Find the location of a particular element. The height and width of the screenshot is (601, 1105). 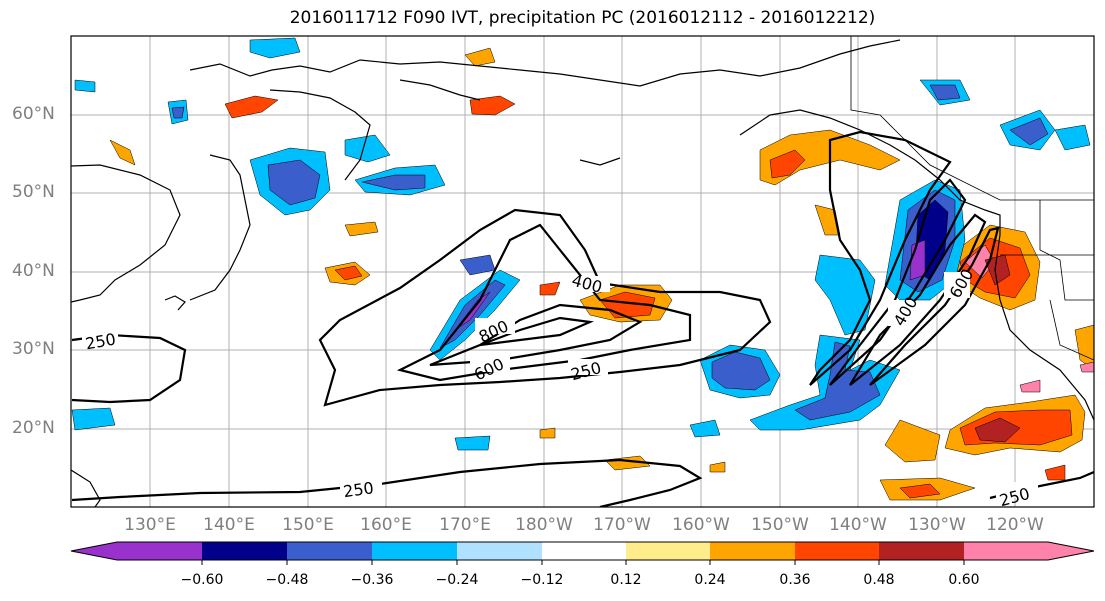

political-borders is located at coordinates (972, 198).